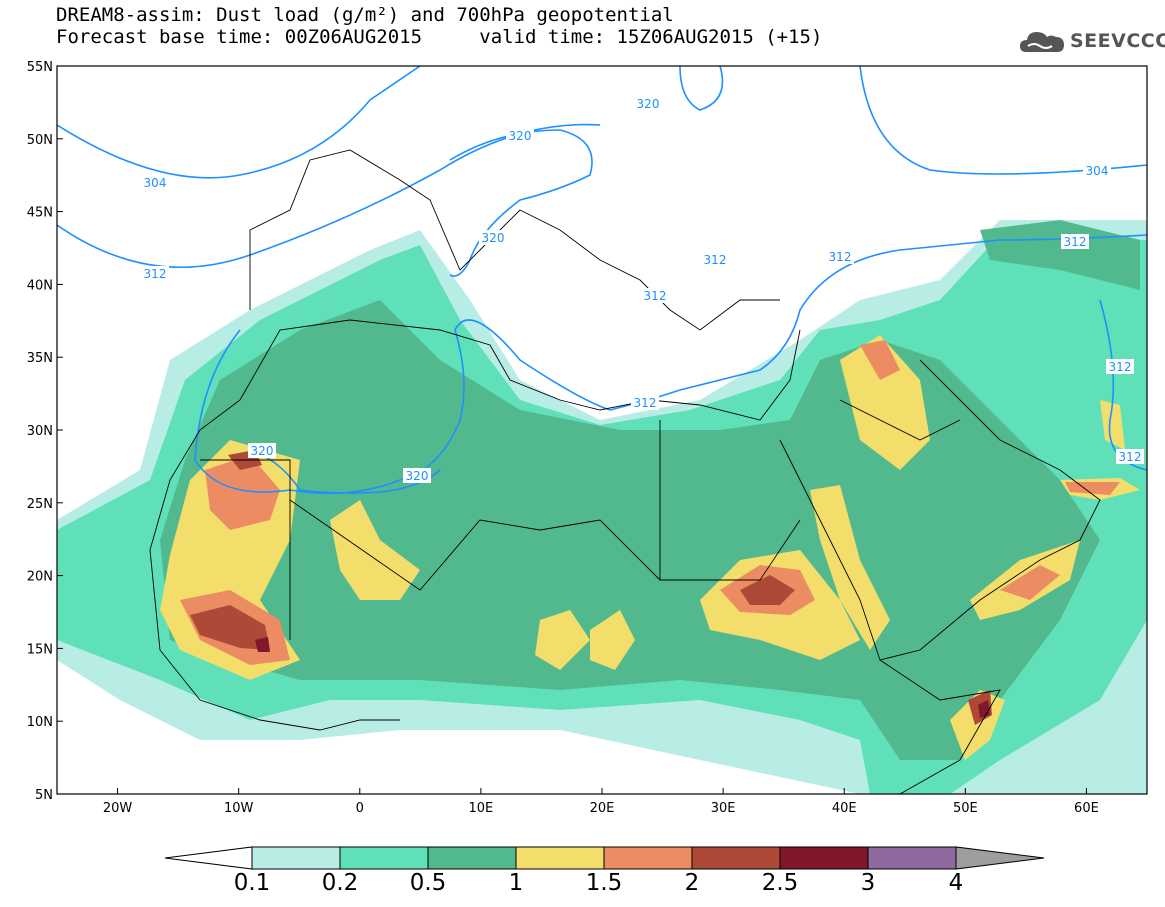 The height and width of the screenshot is (907, 1165). I want to click on lon-label: 50E, so click(965, 808).